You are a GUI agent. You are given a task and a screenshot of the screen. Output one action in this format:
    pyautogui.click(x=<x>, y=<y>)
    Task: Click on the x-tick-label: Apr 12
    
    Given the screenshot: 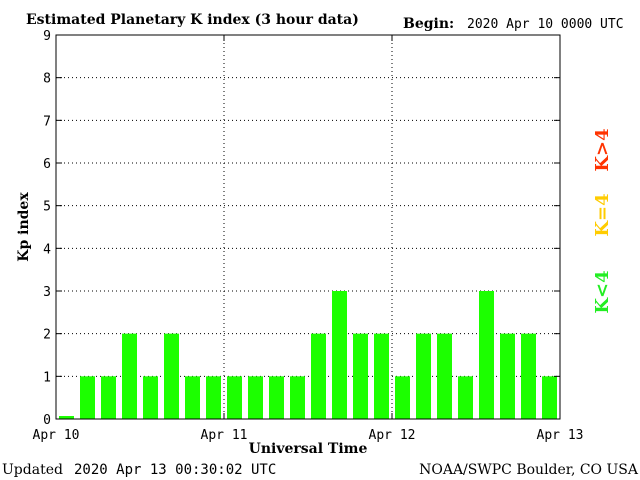 What is the action you would take?
    pyautogui.click(x=392, y=435)
    